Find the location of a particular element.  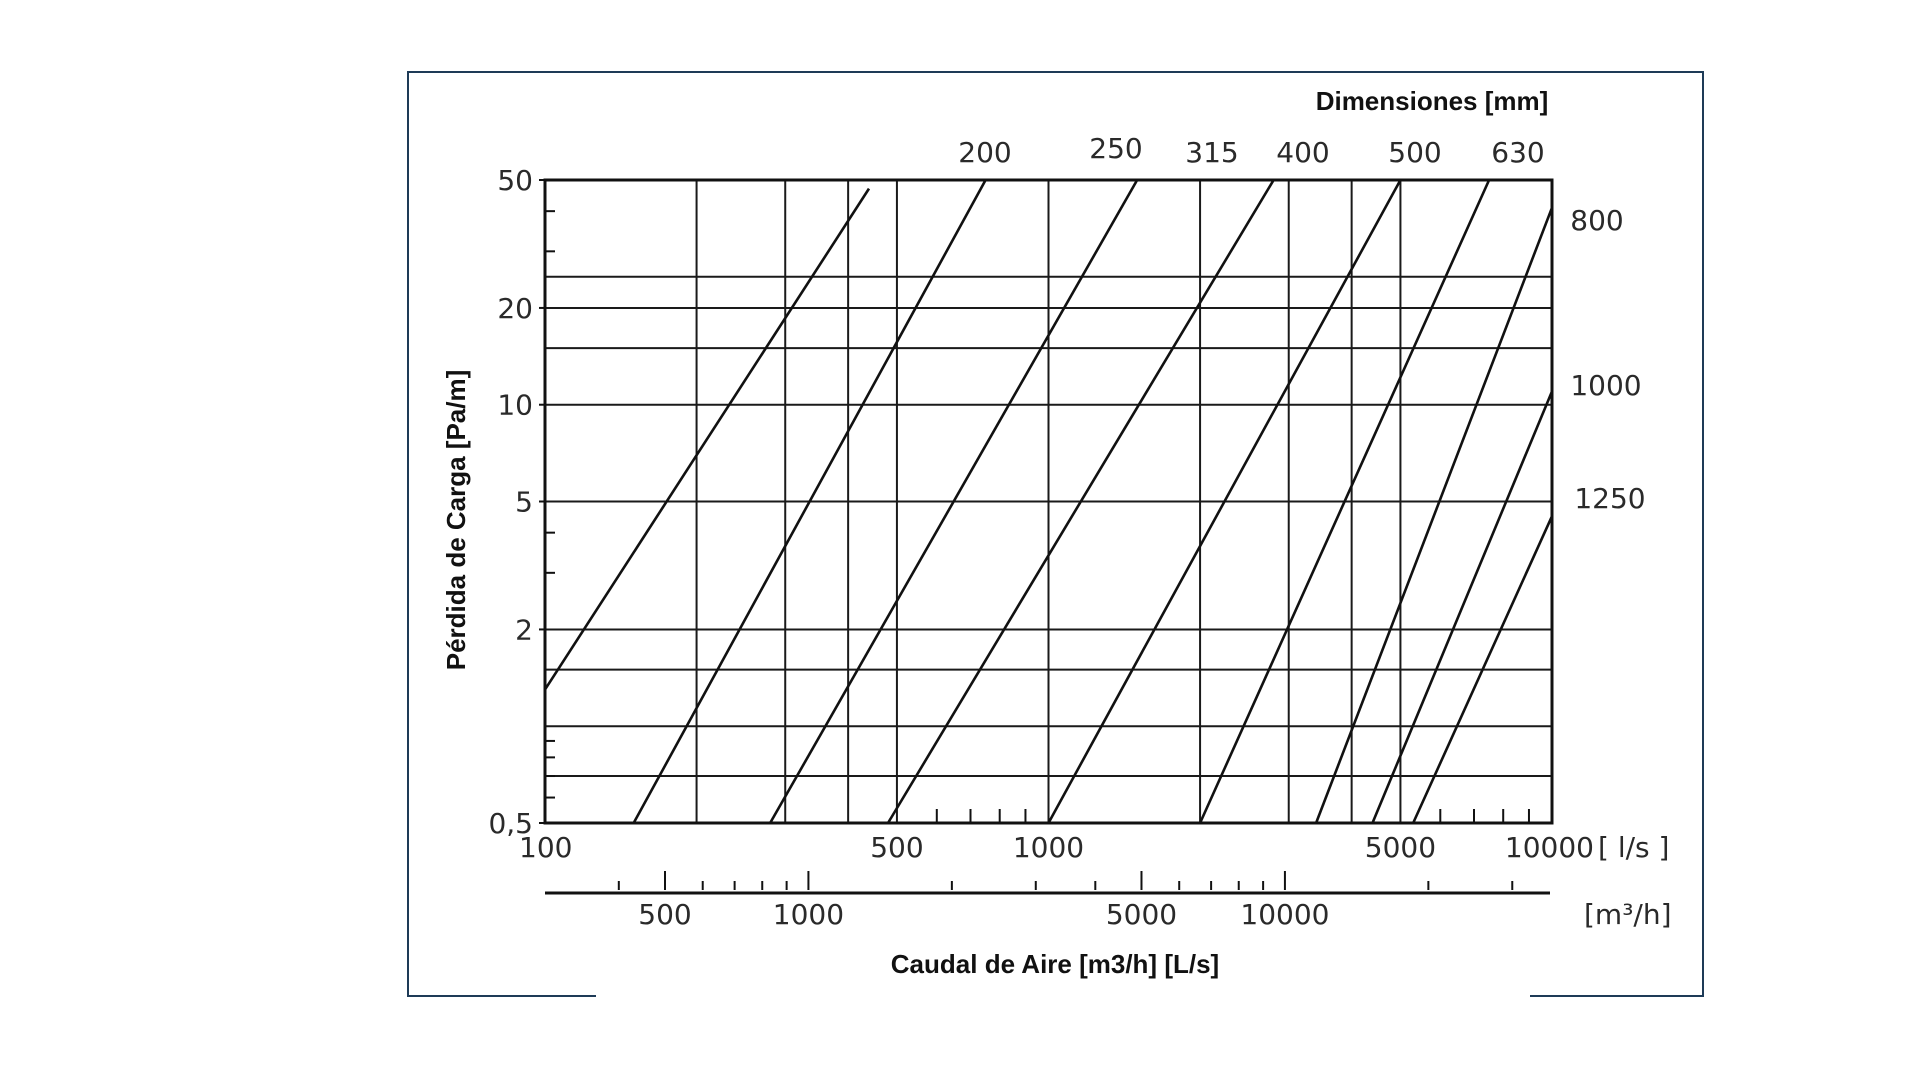

y-tick-label: 5 is located at coordinates (524, 502).